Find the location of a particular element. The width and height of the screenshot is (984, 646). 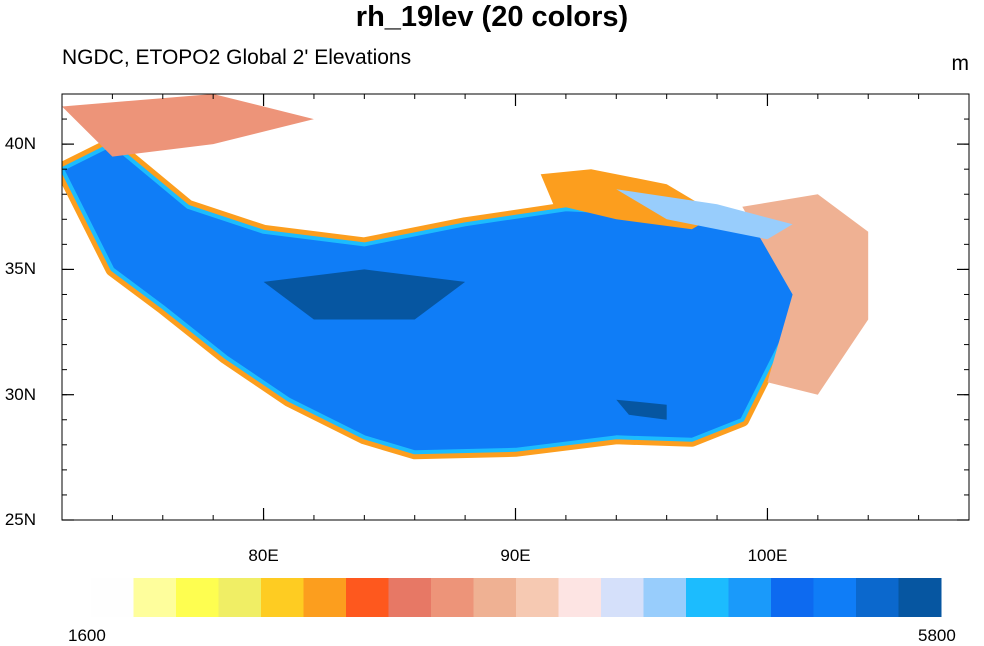

colorbar-max-label: 5800 is located at coordinates (937, 635).